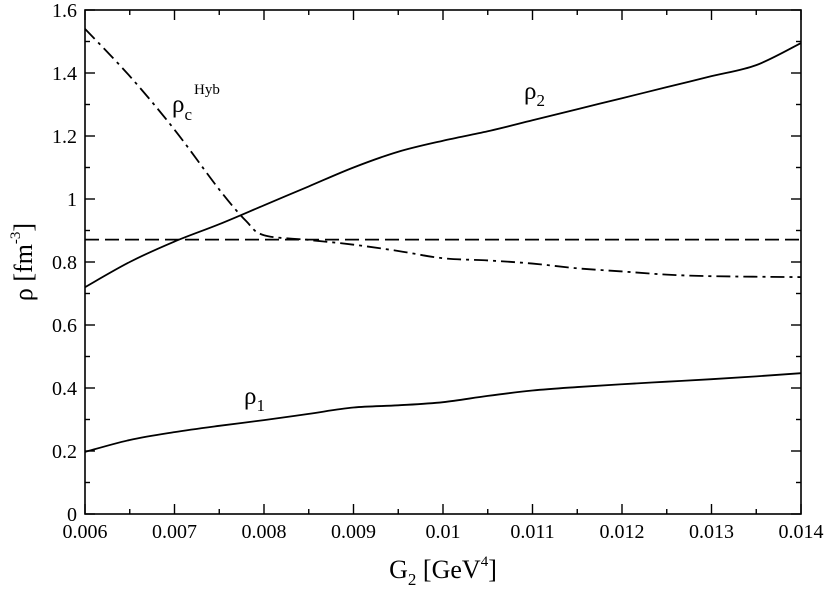 Image resolution: width=830 pixels, height=589 pixels. Describe the element at coordinates (534, 94) in the screenshot. I see `series-label-rho-2: ρ2` at that location.